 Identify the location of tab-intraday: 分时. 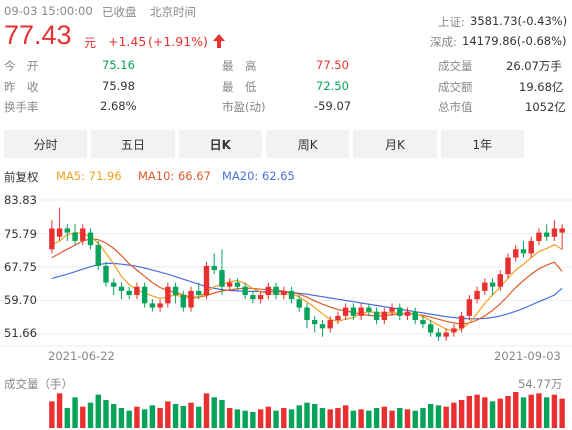
(46, 144).